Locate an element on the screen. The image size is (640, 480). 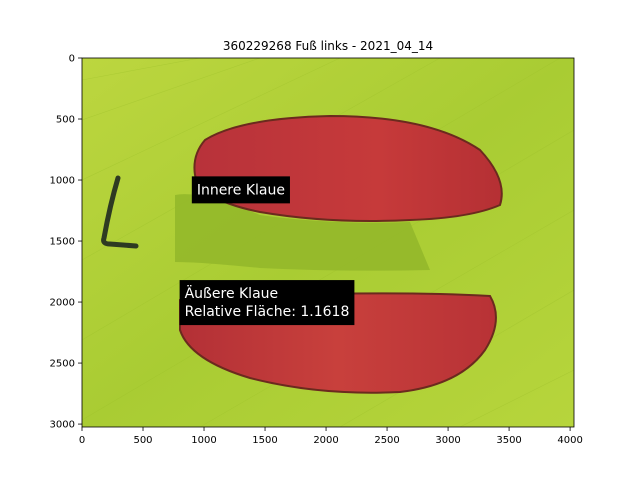
annotation-inner-claw: Innere Klaue is located at coordinates (240, 190).